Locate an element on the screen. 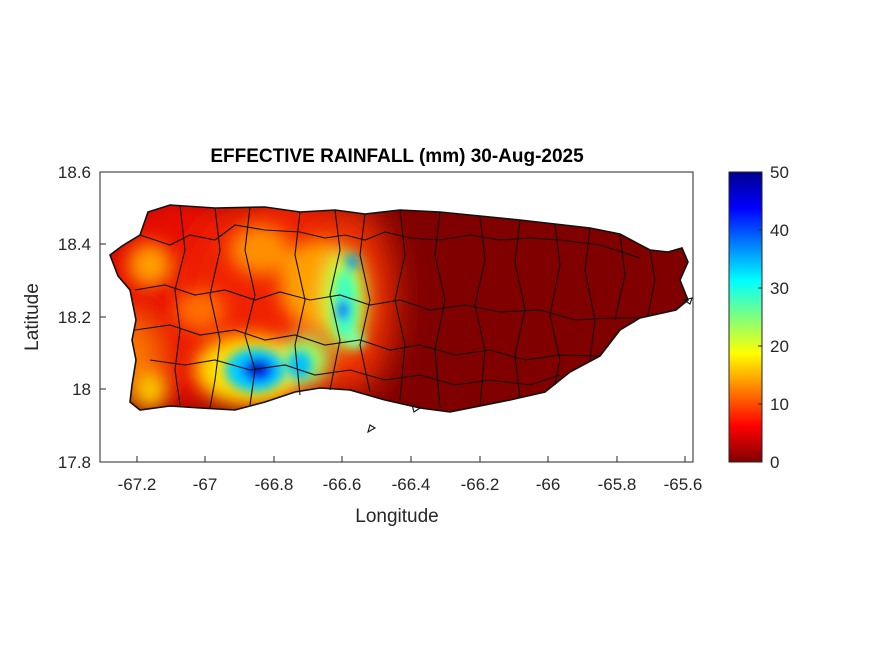  y-tick-label: 17.8 is located at coordinates (74, 462).